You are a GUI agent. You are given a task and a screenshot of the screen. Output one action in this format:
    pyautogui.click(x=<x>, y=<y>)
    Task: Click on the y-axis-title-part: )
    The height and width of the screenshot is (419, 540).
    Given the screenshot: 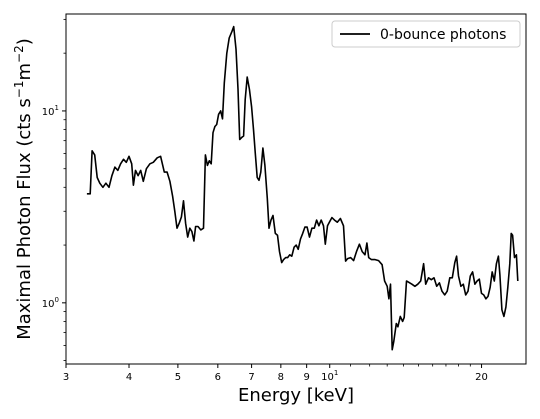 What is the action you would take?
    pyautogui.click(x=24, y=41)
    